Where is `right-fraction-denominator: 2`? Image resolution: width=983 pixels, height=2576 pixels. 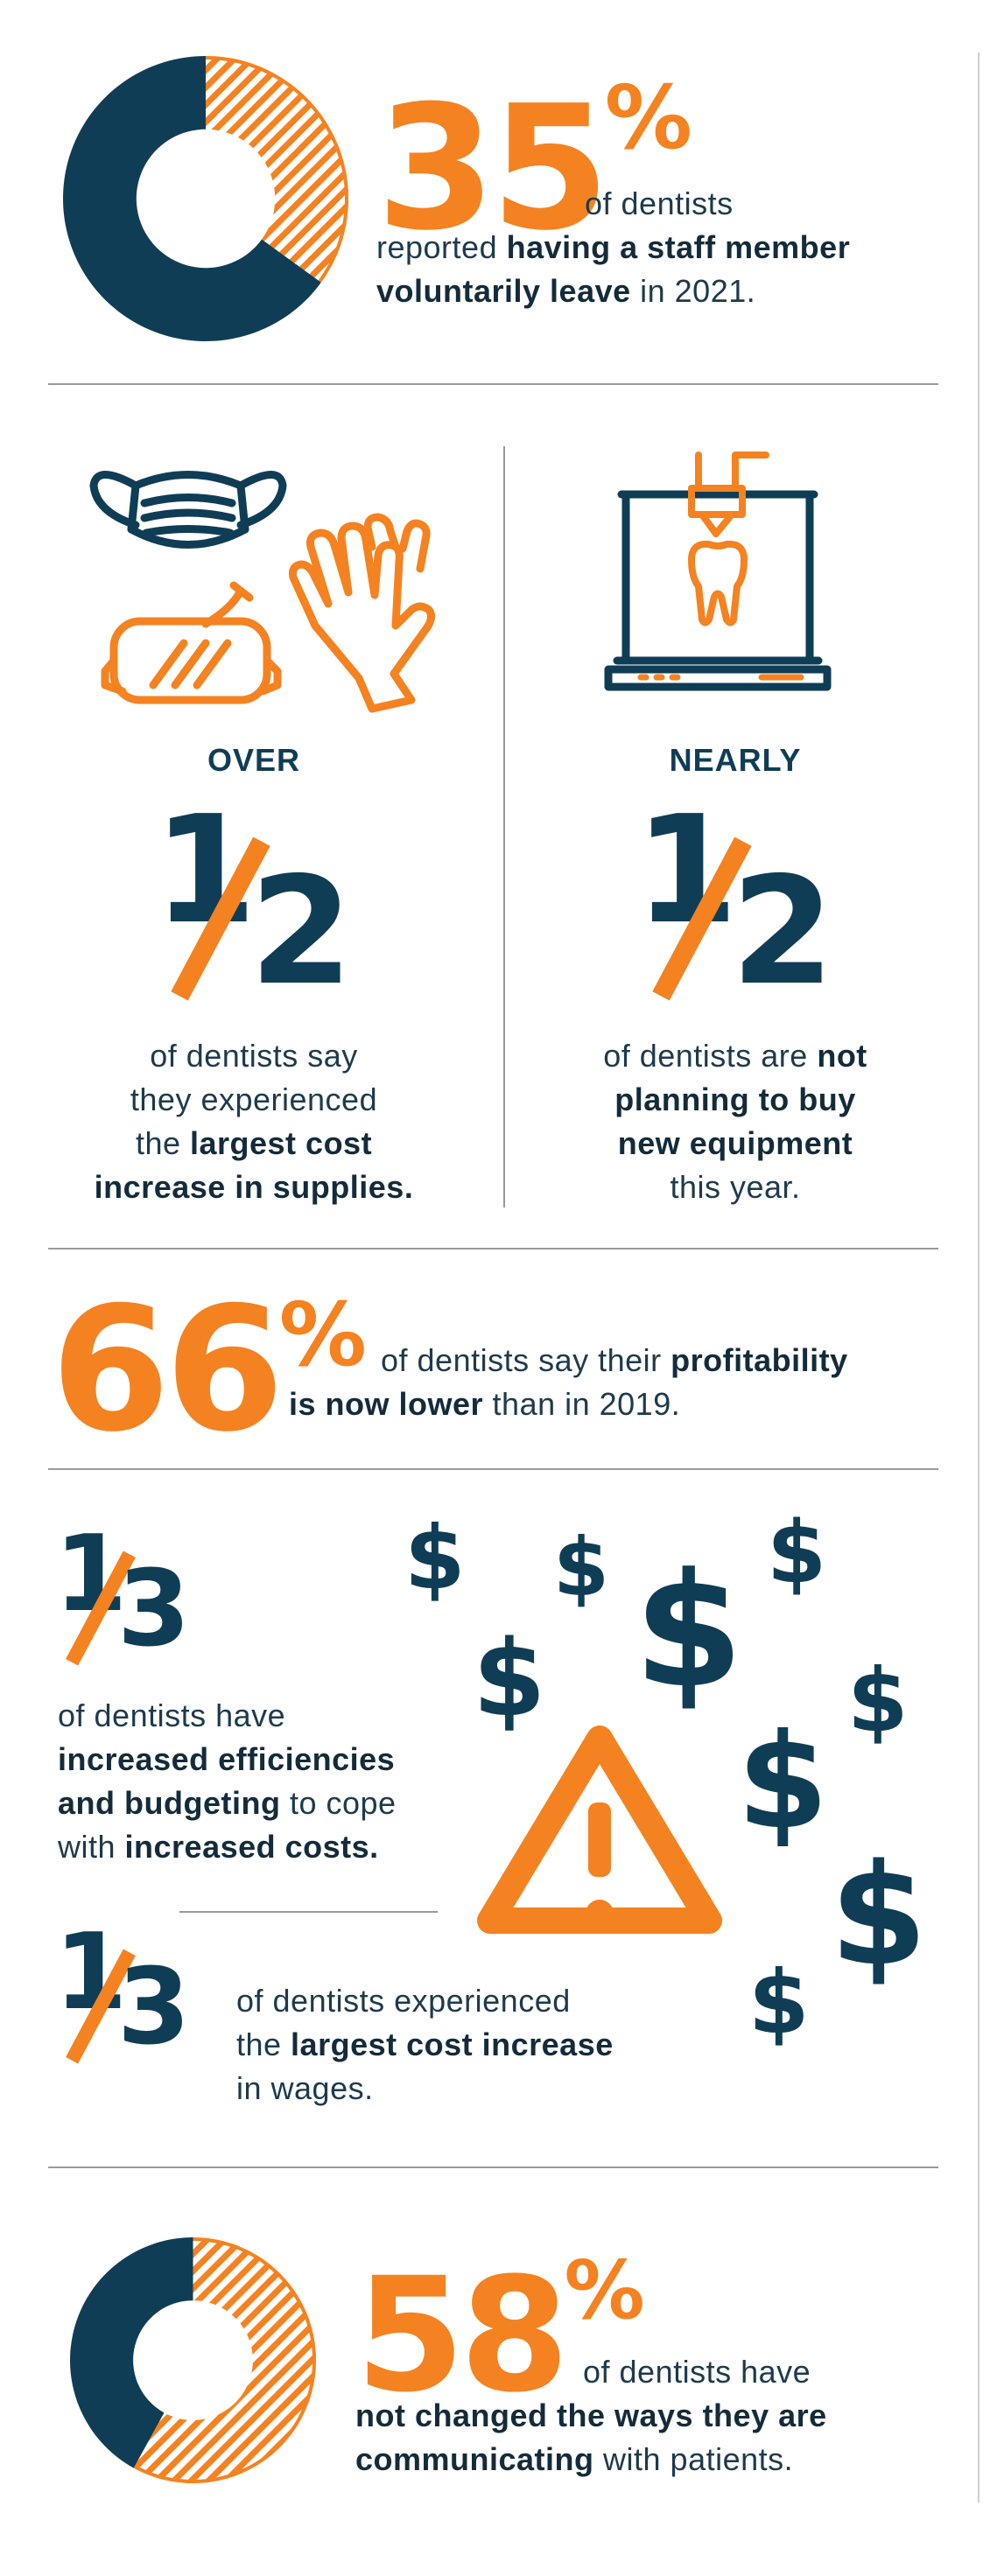 right-fraction-denominator: 2 is located at coordinates (783, 931).